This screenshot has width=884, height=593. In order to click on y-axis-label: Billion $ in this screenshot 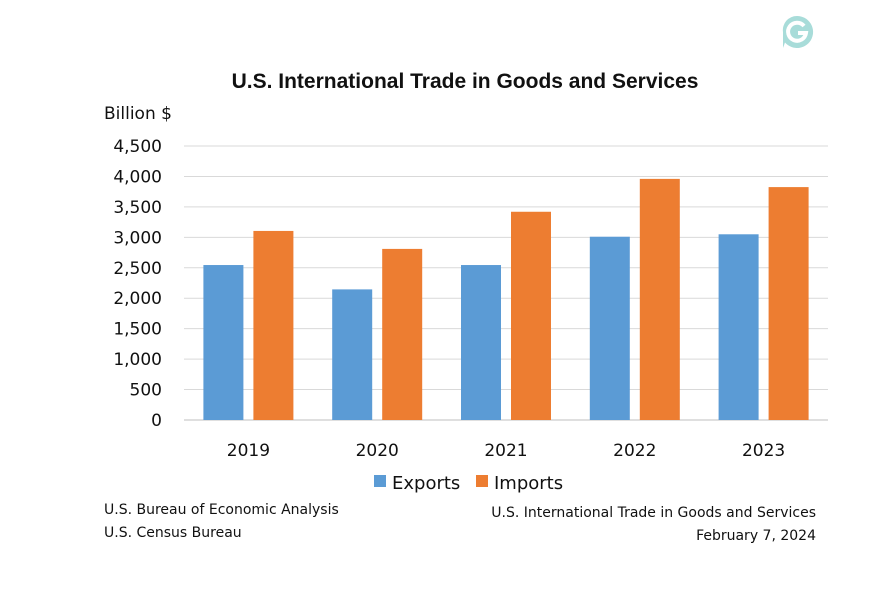, I will do `click(138, 114)`.